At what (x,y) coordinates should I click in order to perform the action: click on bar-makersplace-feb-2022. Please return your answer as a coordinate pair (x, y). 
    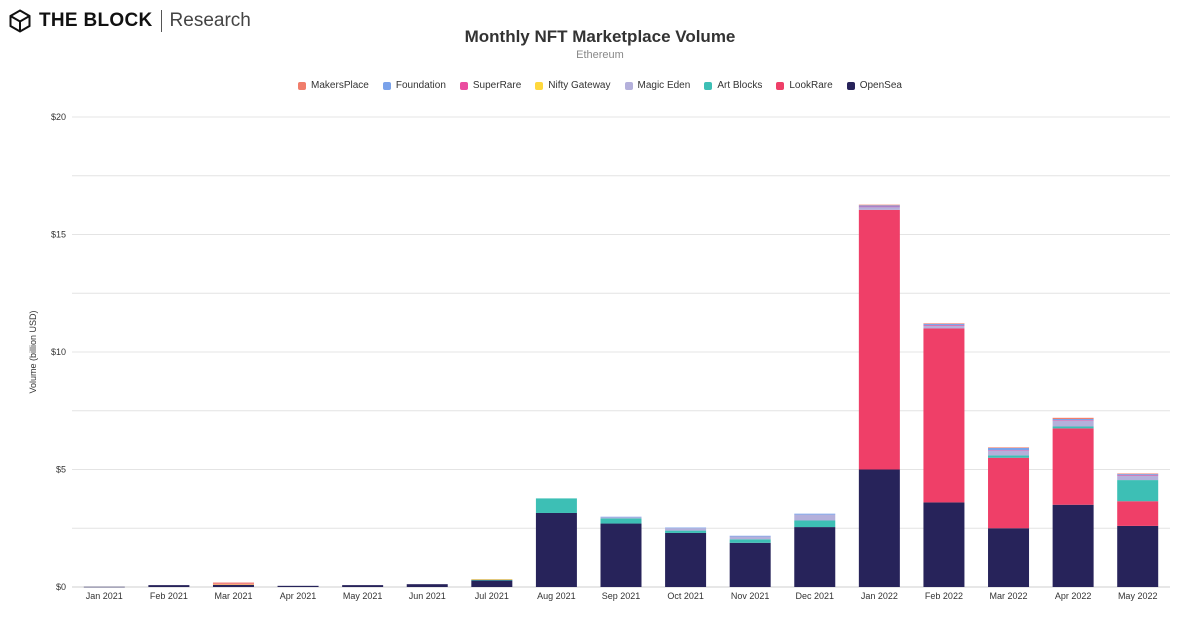
    Looking at the image, I should click on (944, 323).